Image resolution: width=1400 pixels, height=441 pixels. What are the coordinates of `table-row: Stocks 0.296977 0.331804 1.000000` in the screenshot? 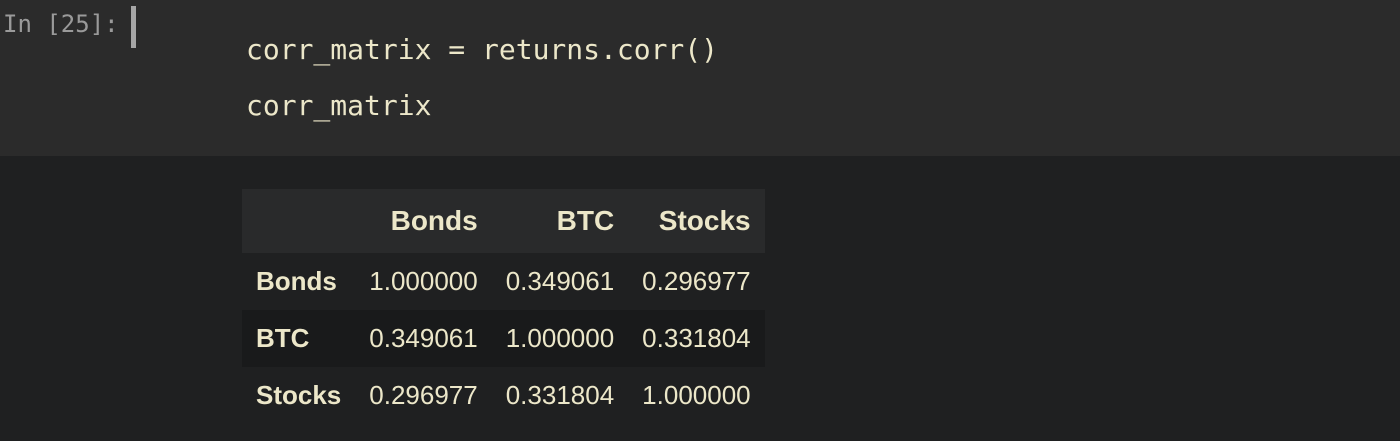 It's located at (503, 395).